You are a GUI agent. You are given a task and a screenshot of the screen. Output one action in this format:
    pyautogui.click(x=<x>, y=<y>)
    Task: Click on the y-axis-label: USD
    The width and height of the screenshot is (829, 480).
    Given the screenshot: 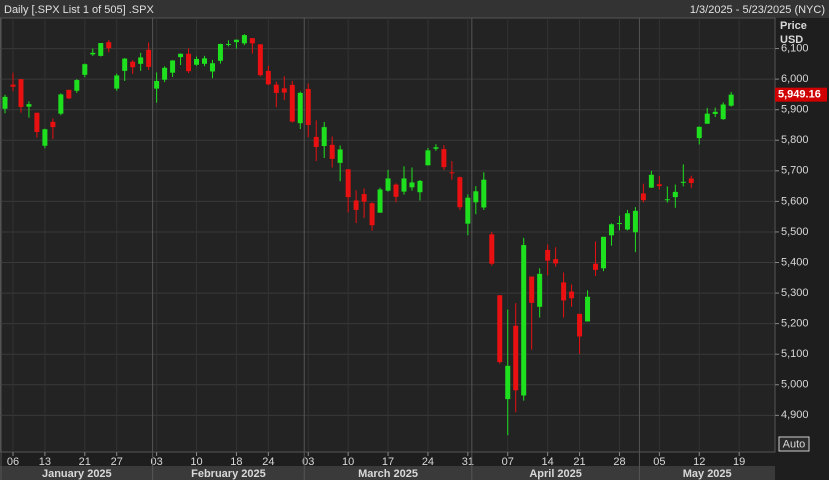 What is the action you would take?
    pyautogui.click(x=791, y=40)
    